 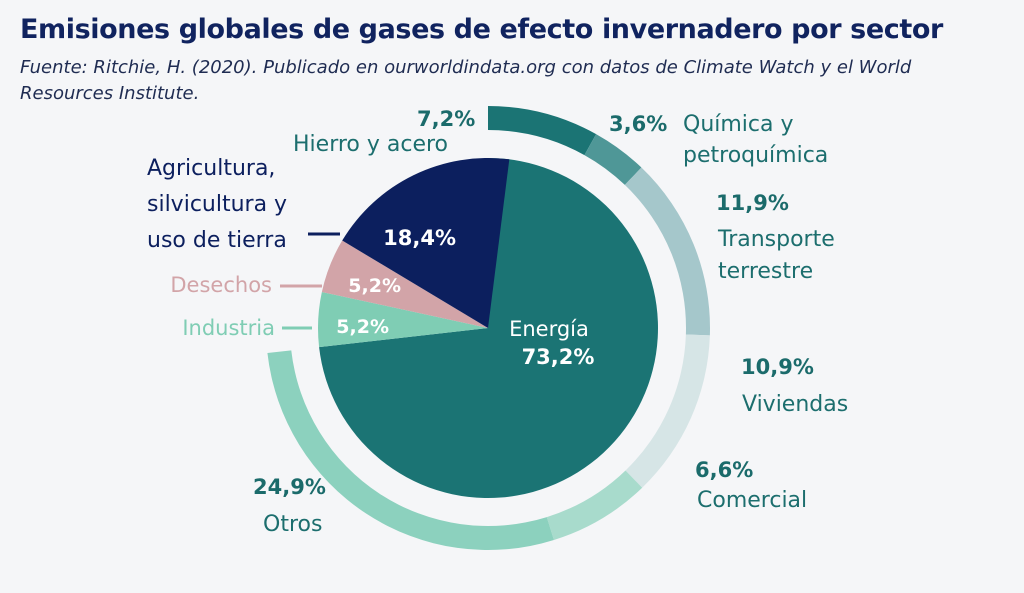 I want to click on pie-label-agricultura-line-1: Agricultura,, so click(x=211, y=168).